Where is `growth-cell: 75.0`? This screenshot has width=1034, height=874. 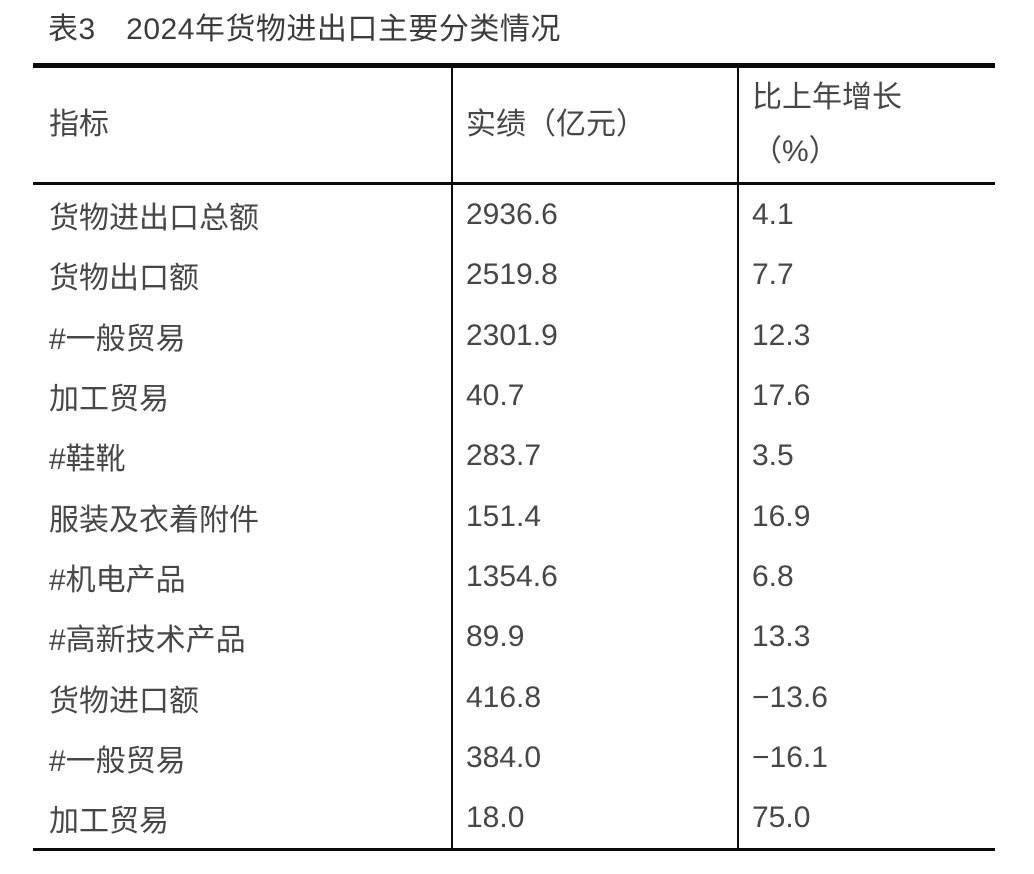 growth-cell: 75.0 is located at coordinates (866, 818).